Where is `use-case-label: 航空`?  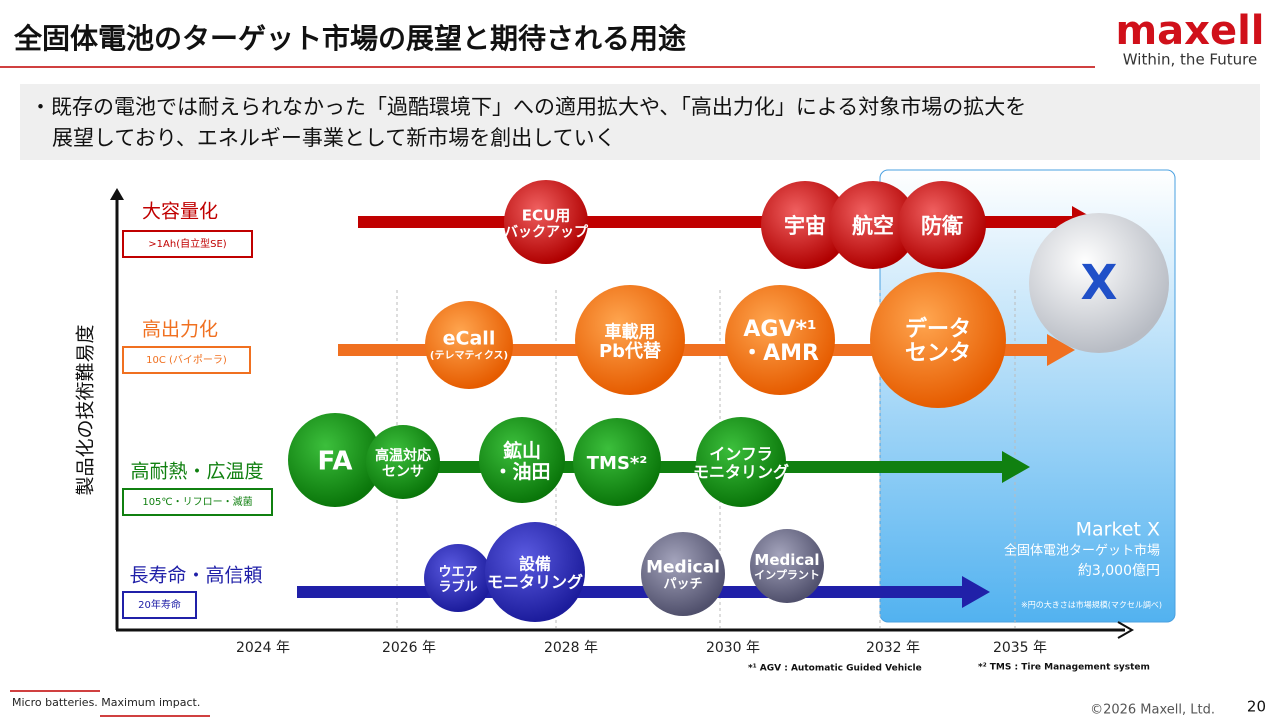
use-case-label: 航空 is located at coordinates (873, 226).